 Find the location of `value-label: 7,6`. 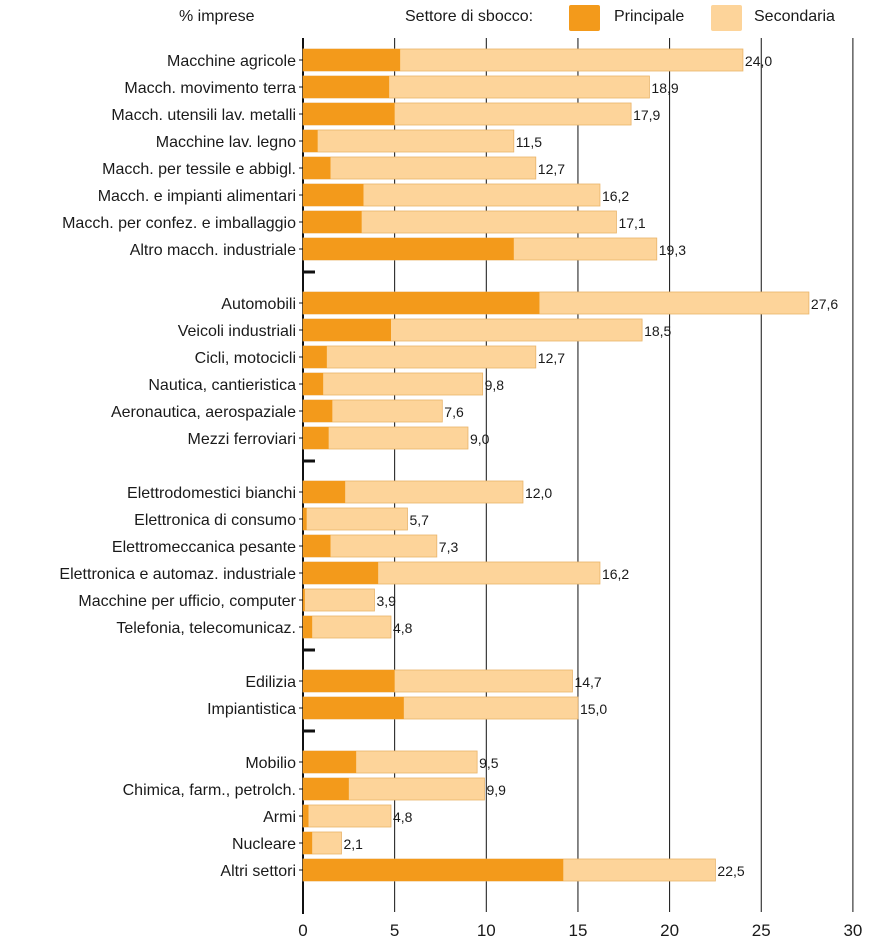

value-label: 7,6 is located at coordinates (454, 412).